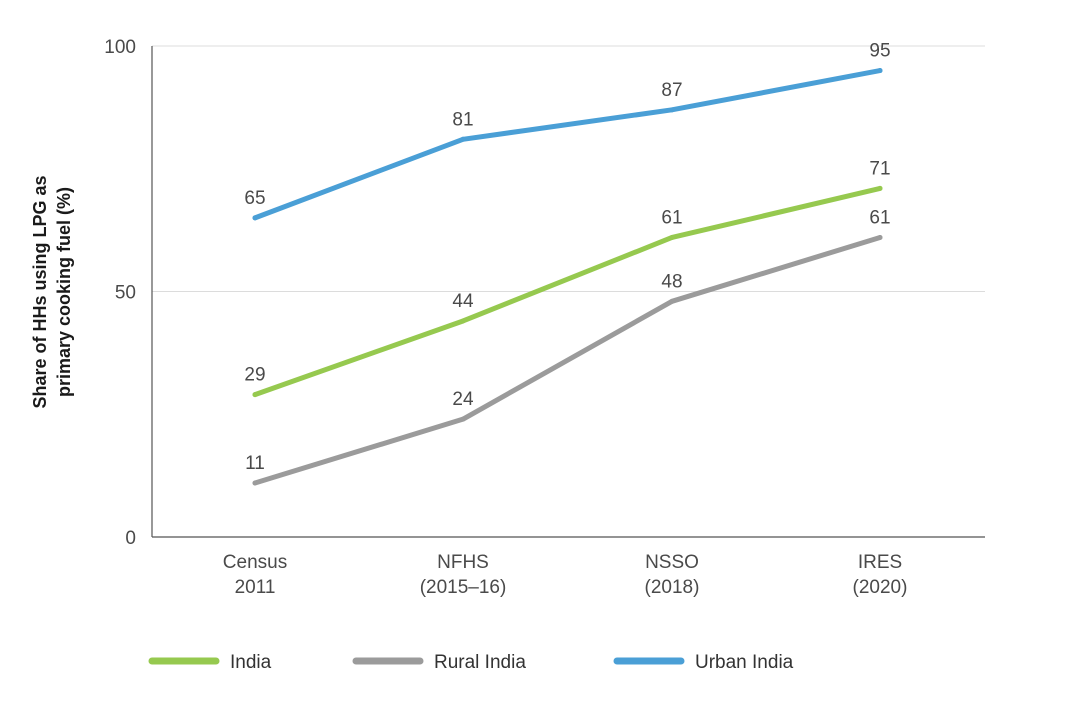  I want to click on legend-item-urban-india: Urban India, so click(703, 662).